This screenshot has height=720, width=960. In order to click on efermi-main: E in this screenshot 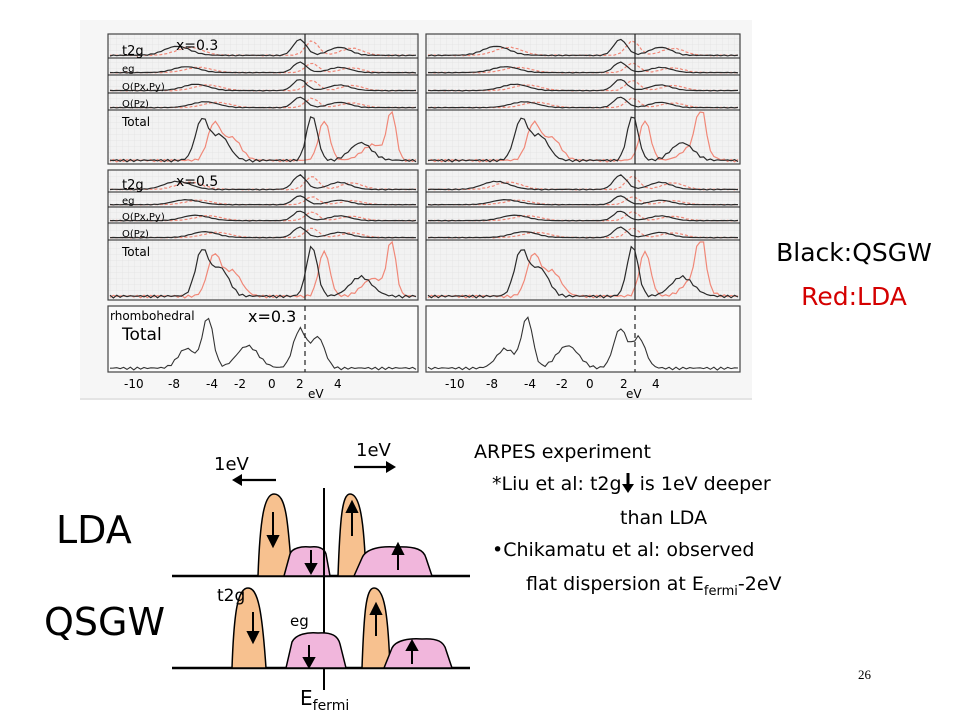, I will do `click(306, 698)`.